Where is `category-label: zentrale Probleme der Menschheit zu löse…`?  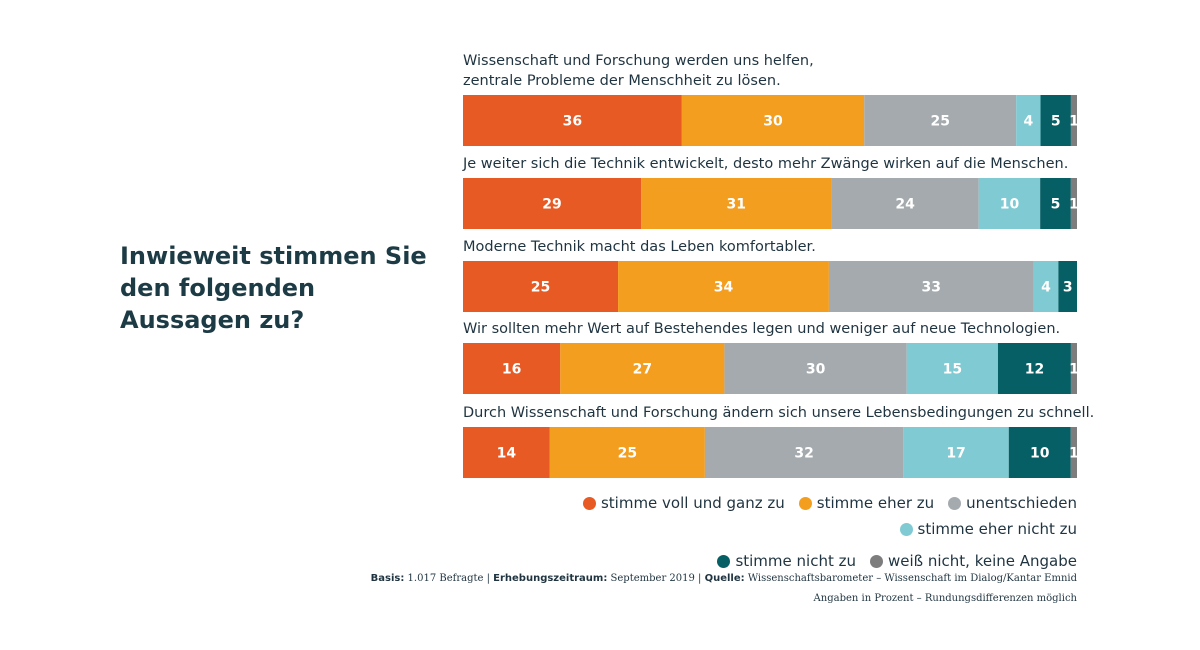 category-label: zentrale Probleme der Menschheit zu löse… is located at coordinates (622, 81).